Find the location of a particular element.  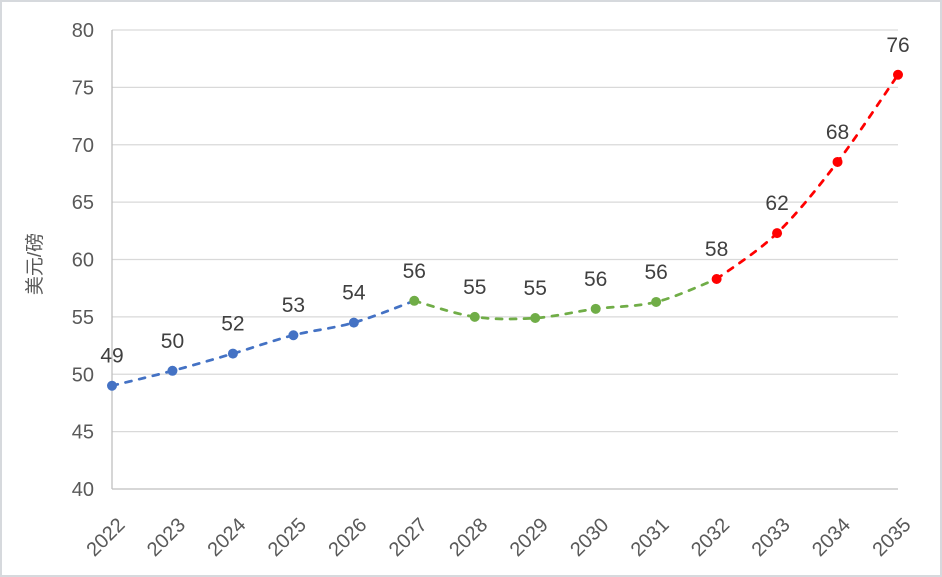

x-tick-label: 2035 is located at coordinates (892, 537).